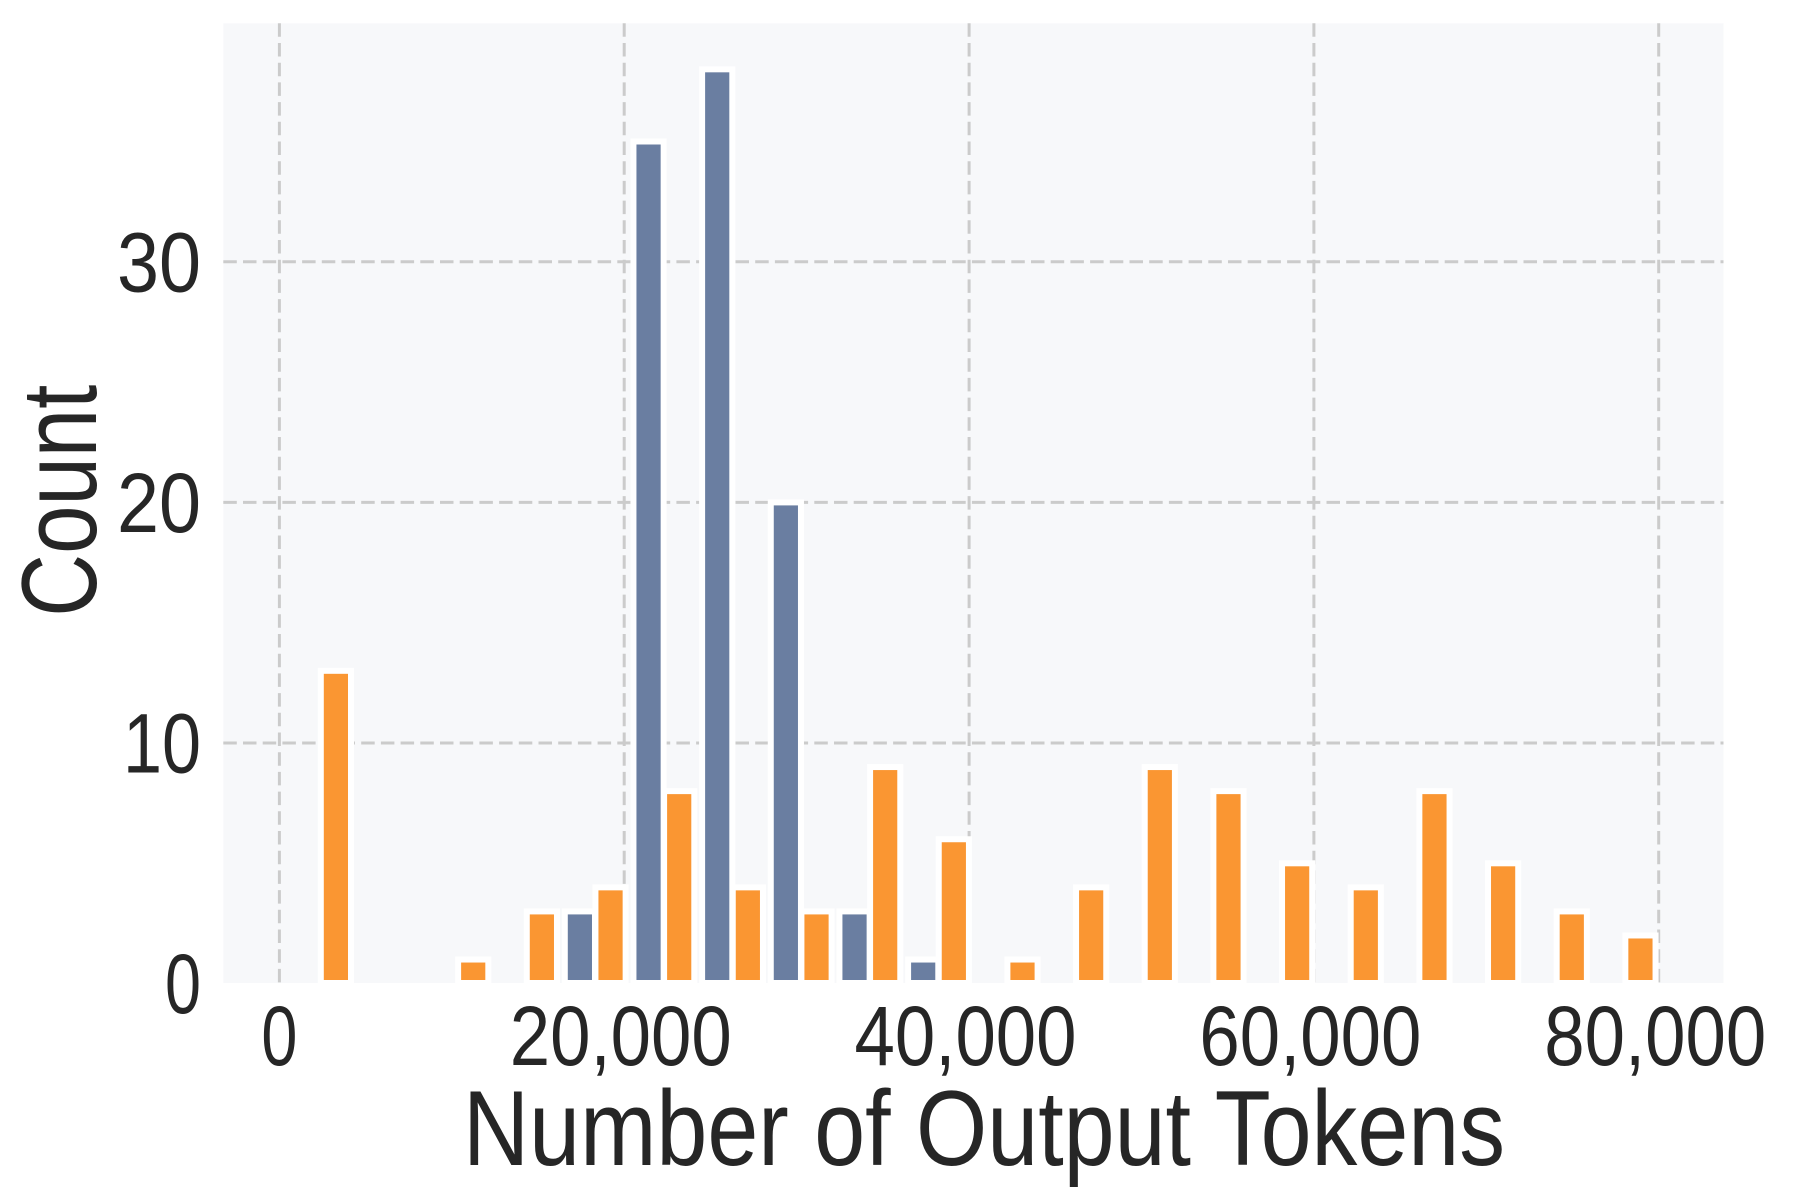  What do you see at coordinates (59, 501) in the screenshot?
I see `svg-text: Count` at bounding box center [59, 501].